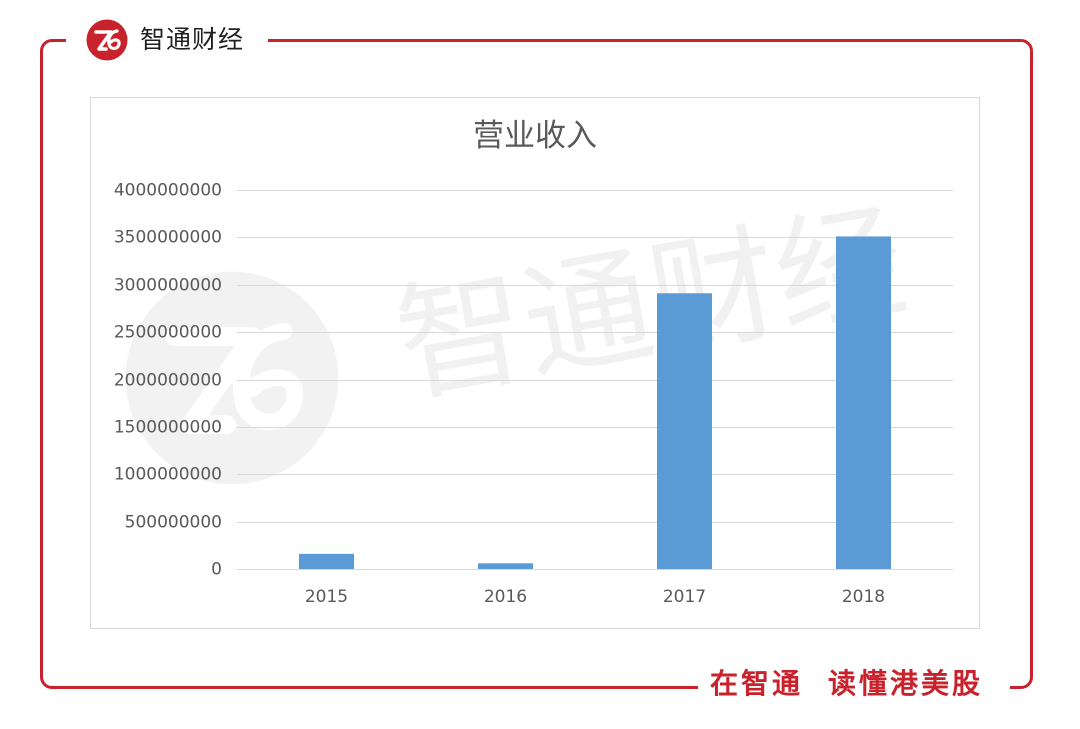  Describe the element at coordinates (168, 191) in the screenshot. I see `y-tick-label: 4000000000` at that location.